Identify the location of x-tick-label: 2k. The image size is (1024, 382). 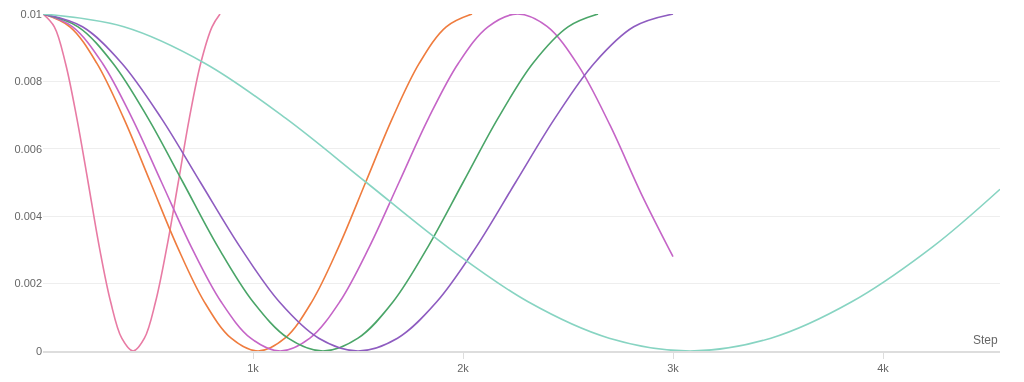
(463, 367).